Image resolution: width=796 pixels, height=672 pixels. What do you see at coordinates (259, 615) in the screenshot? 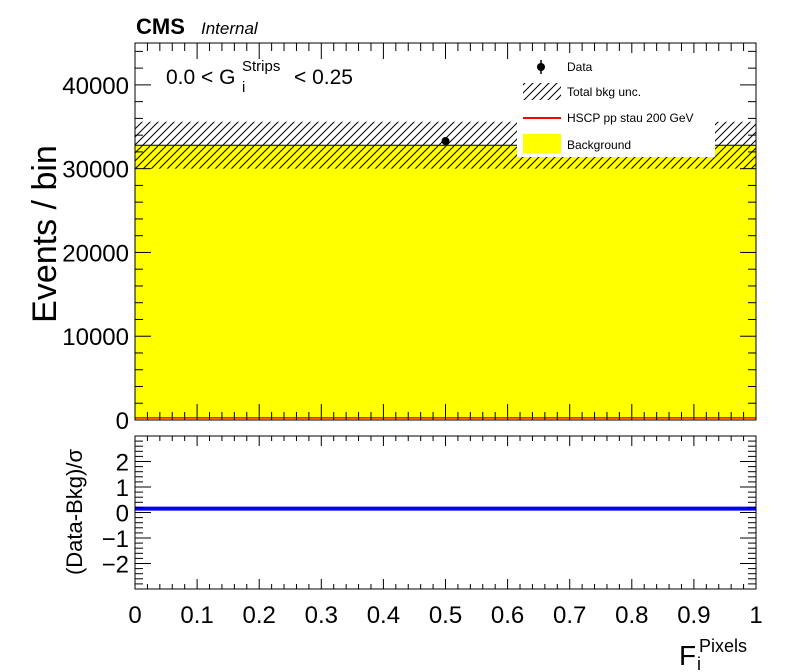
I see `x-tick-label: 0.2` at bounding box center [259, 615].